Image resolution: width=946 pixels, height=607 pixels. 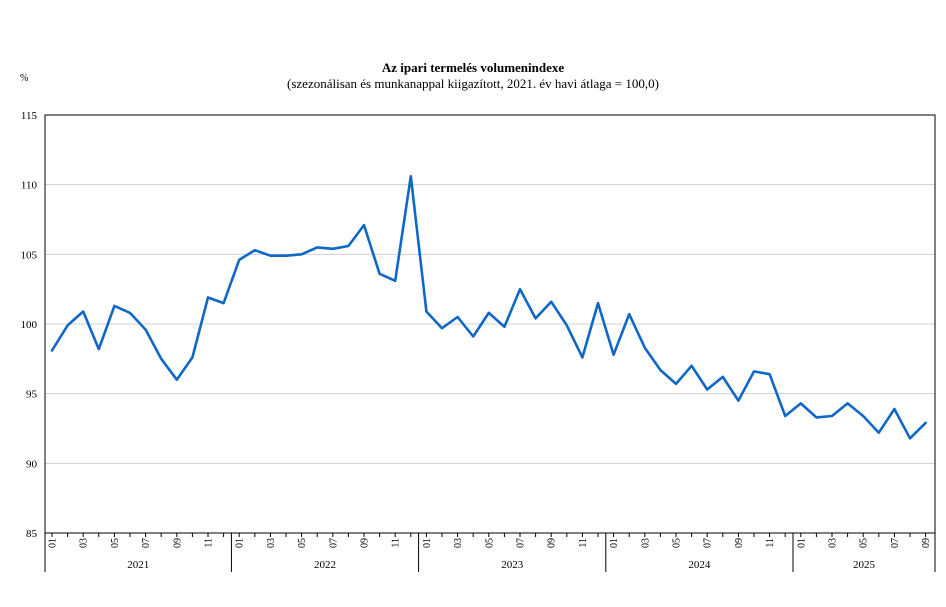 I want to click on y-axis: 85 90 95 100 105 110 115, so click(x=29, y=325).